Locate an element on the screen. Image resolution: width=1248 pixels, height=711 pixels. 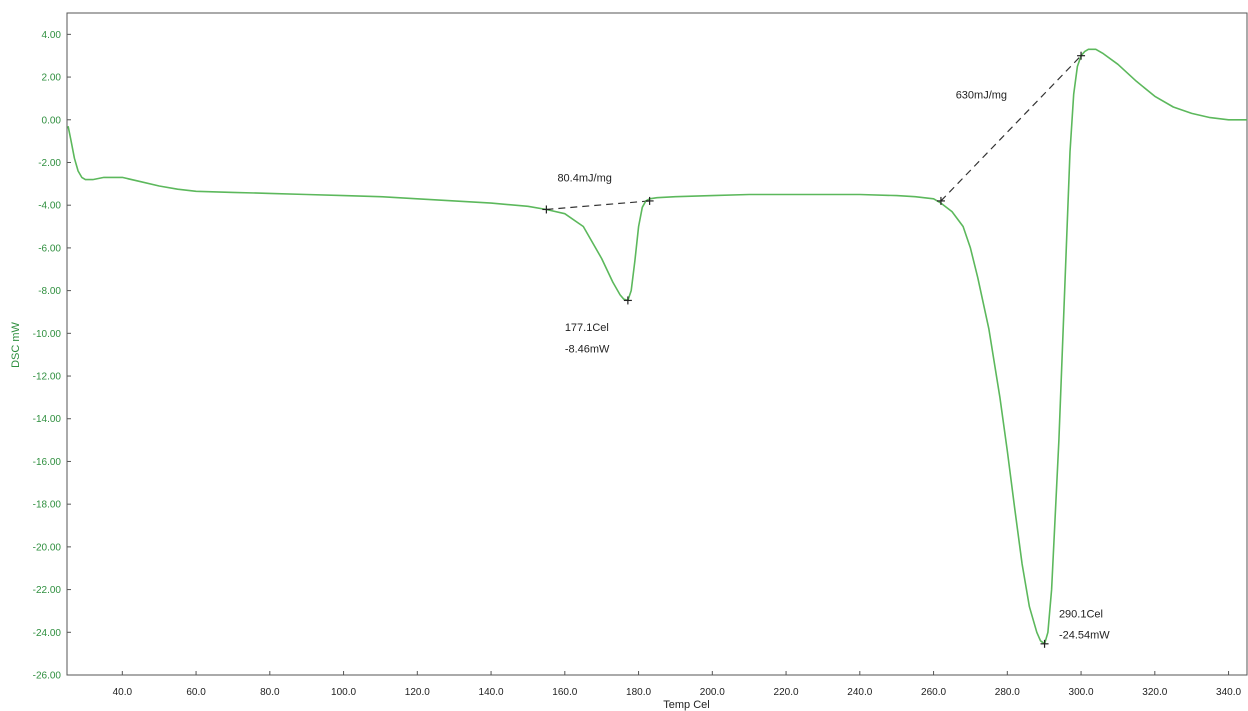
x-tick-label: 180.0 is located at coordinates (638, 692).